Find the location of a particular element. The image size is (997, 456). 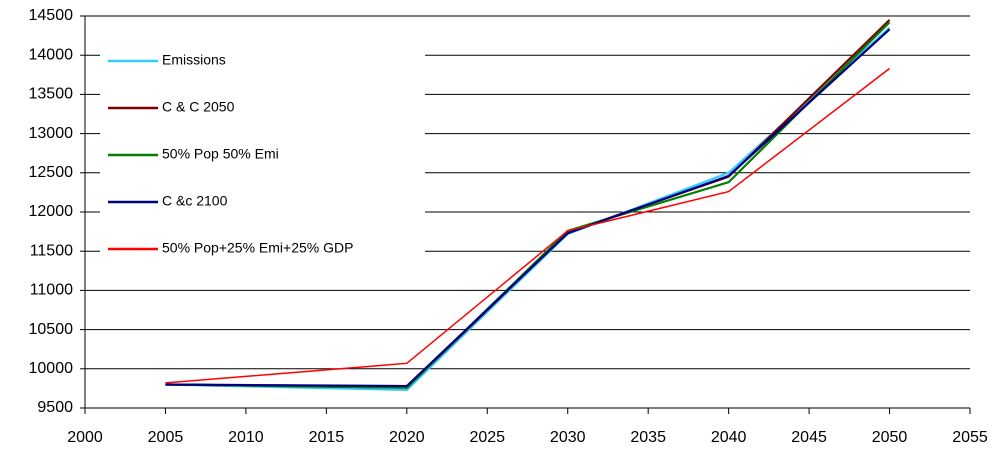

legend-label: Emissions is located at coordinates (194, 60).